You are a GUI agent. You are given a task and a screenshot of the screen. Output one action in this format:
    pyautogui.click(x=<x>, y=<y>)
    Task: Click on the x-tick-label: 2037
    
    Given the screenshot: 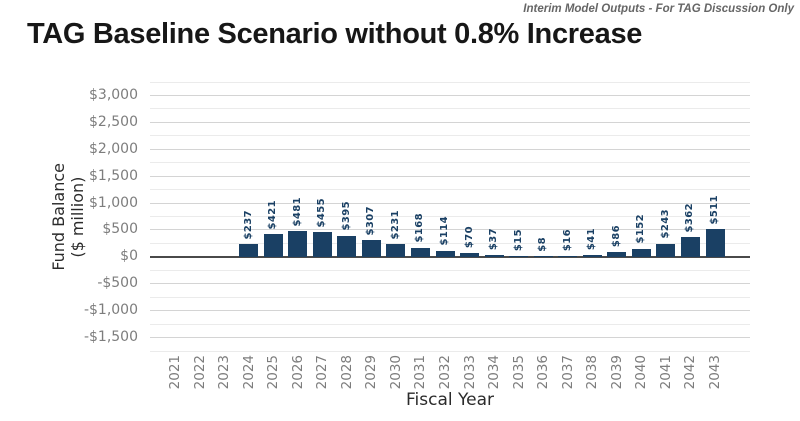 What is the action you would take?
    pyautogui.click(x=567, y=372)
    